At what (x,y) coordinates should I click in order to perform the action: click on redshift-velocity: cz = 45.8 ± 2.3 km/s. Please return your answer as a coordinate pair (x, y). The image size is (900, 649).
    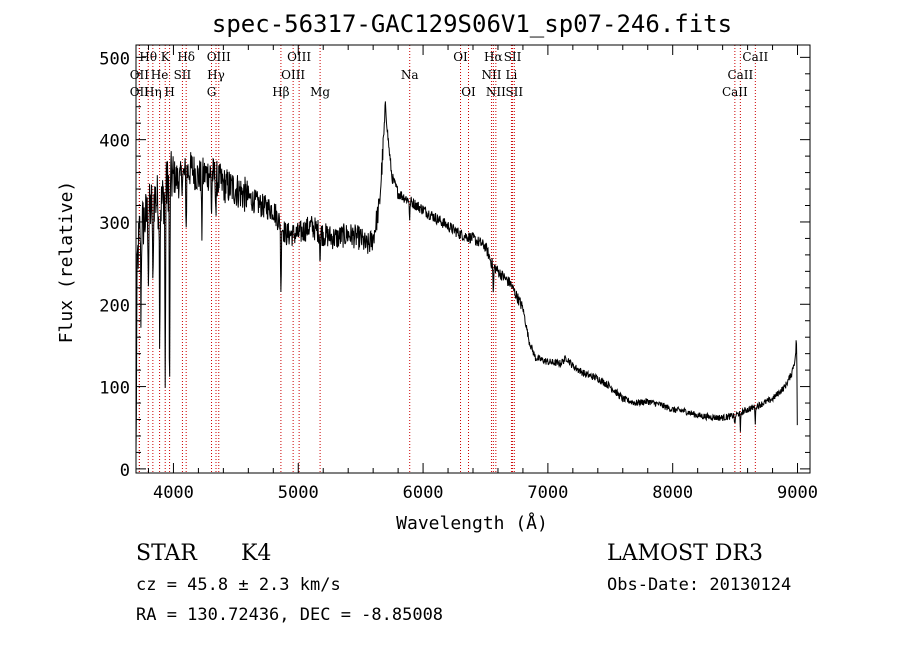
    Looking at the image, I should click on (238, 585).